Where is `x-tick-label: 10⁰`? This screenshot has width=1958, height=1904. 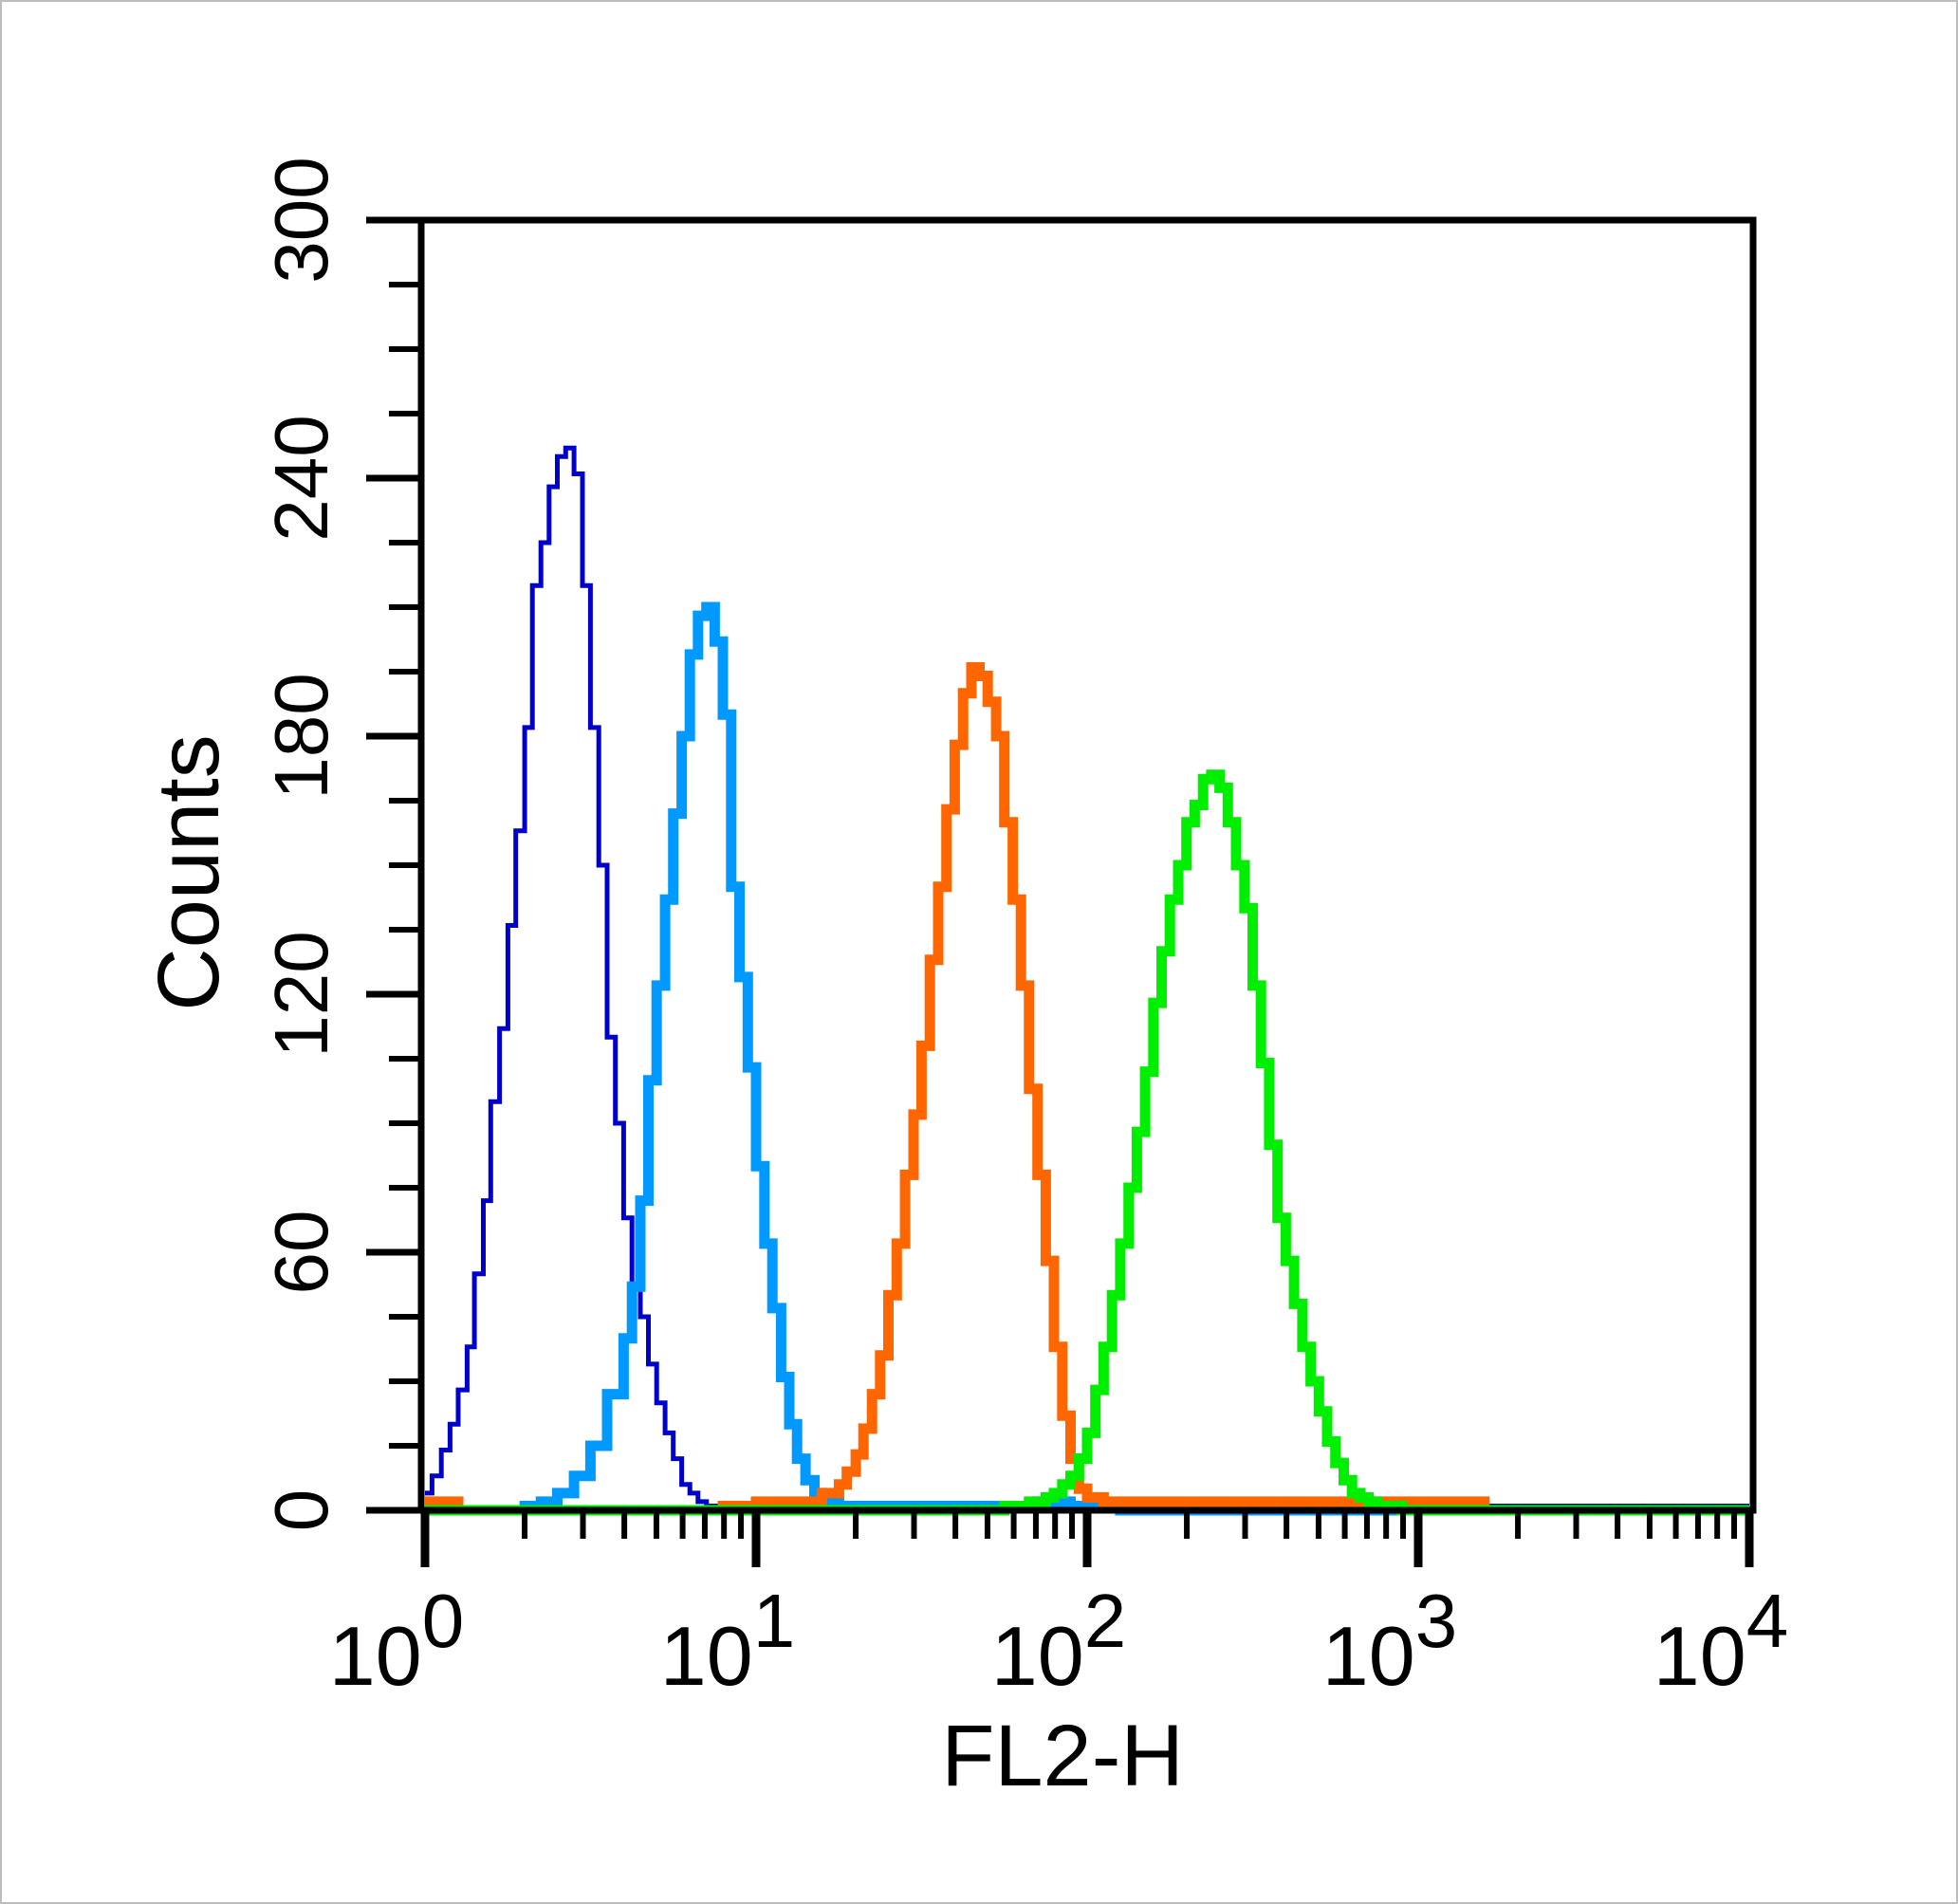 x-tick-label: 10⁰ is located at coordinates (397, 1641).